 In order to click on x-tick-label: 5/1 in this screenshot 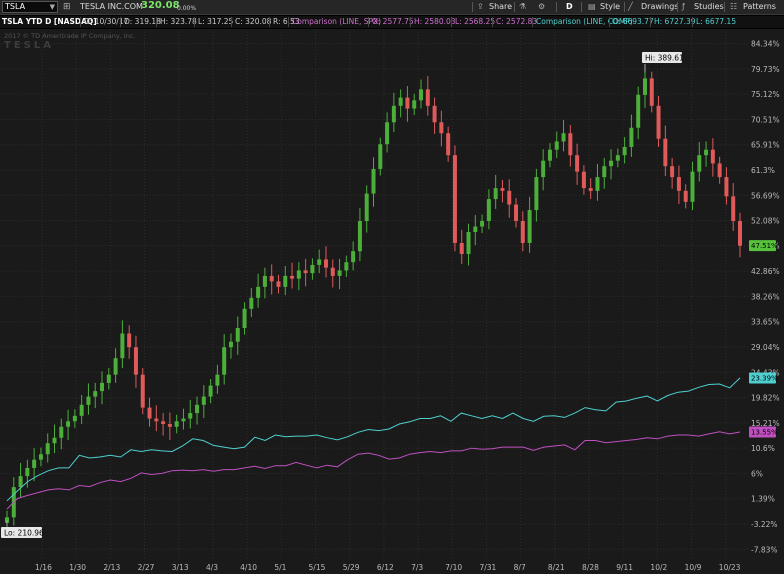, I will do `click(280, 567)`.